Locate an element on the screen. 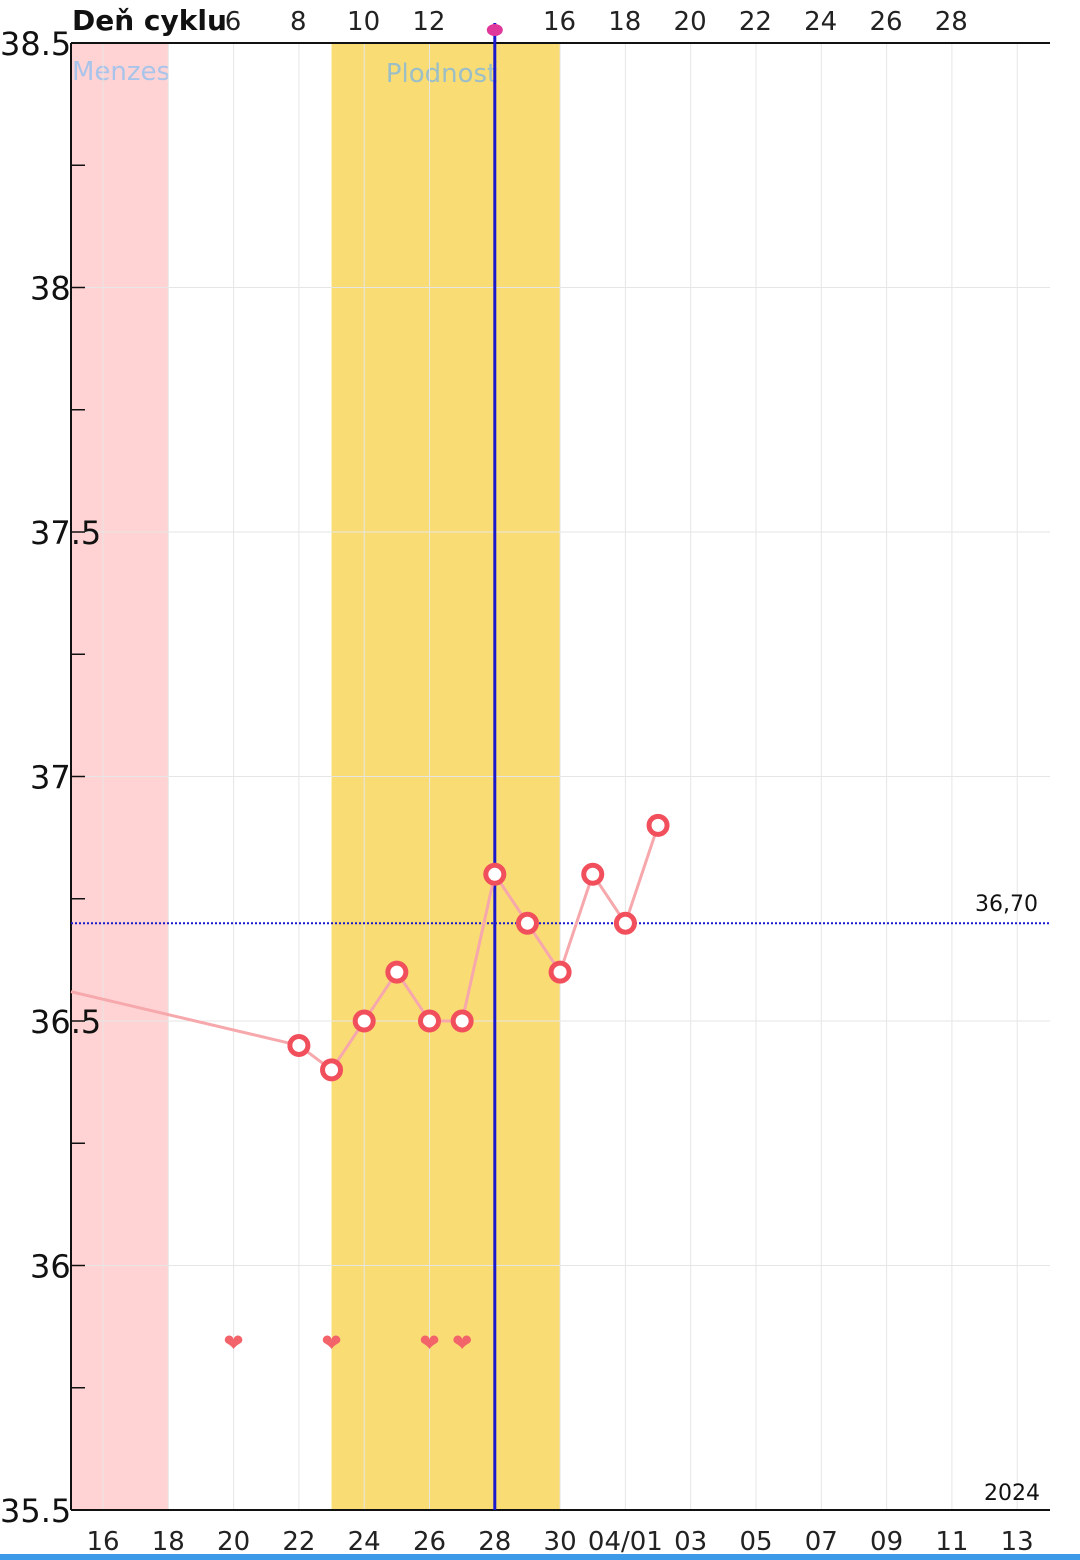 The width and height of the screenshot is (1080, 1560). intercourse-markers: ❤ ❤ ❤ ❤ is located at coordinates (348, 1343).